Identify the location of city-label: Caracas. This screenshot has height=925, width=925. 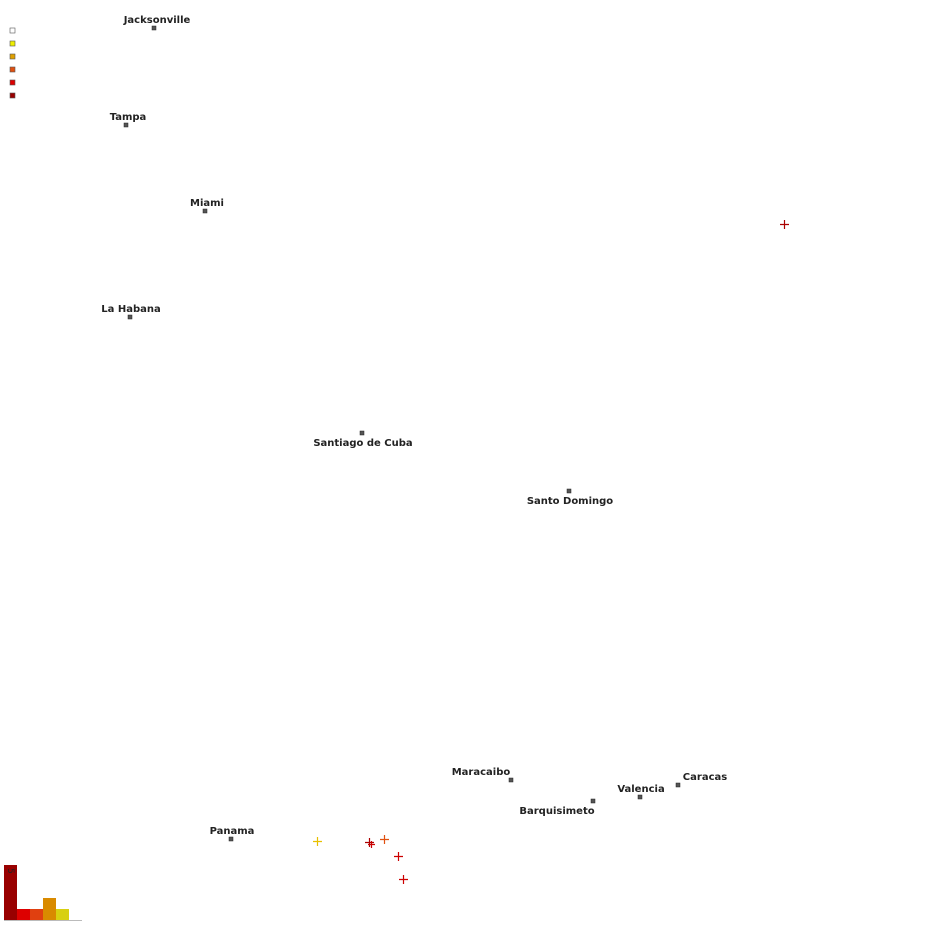
(705, 777).